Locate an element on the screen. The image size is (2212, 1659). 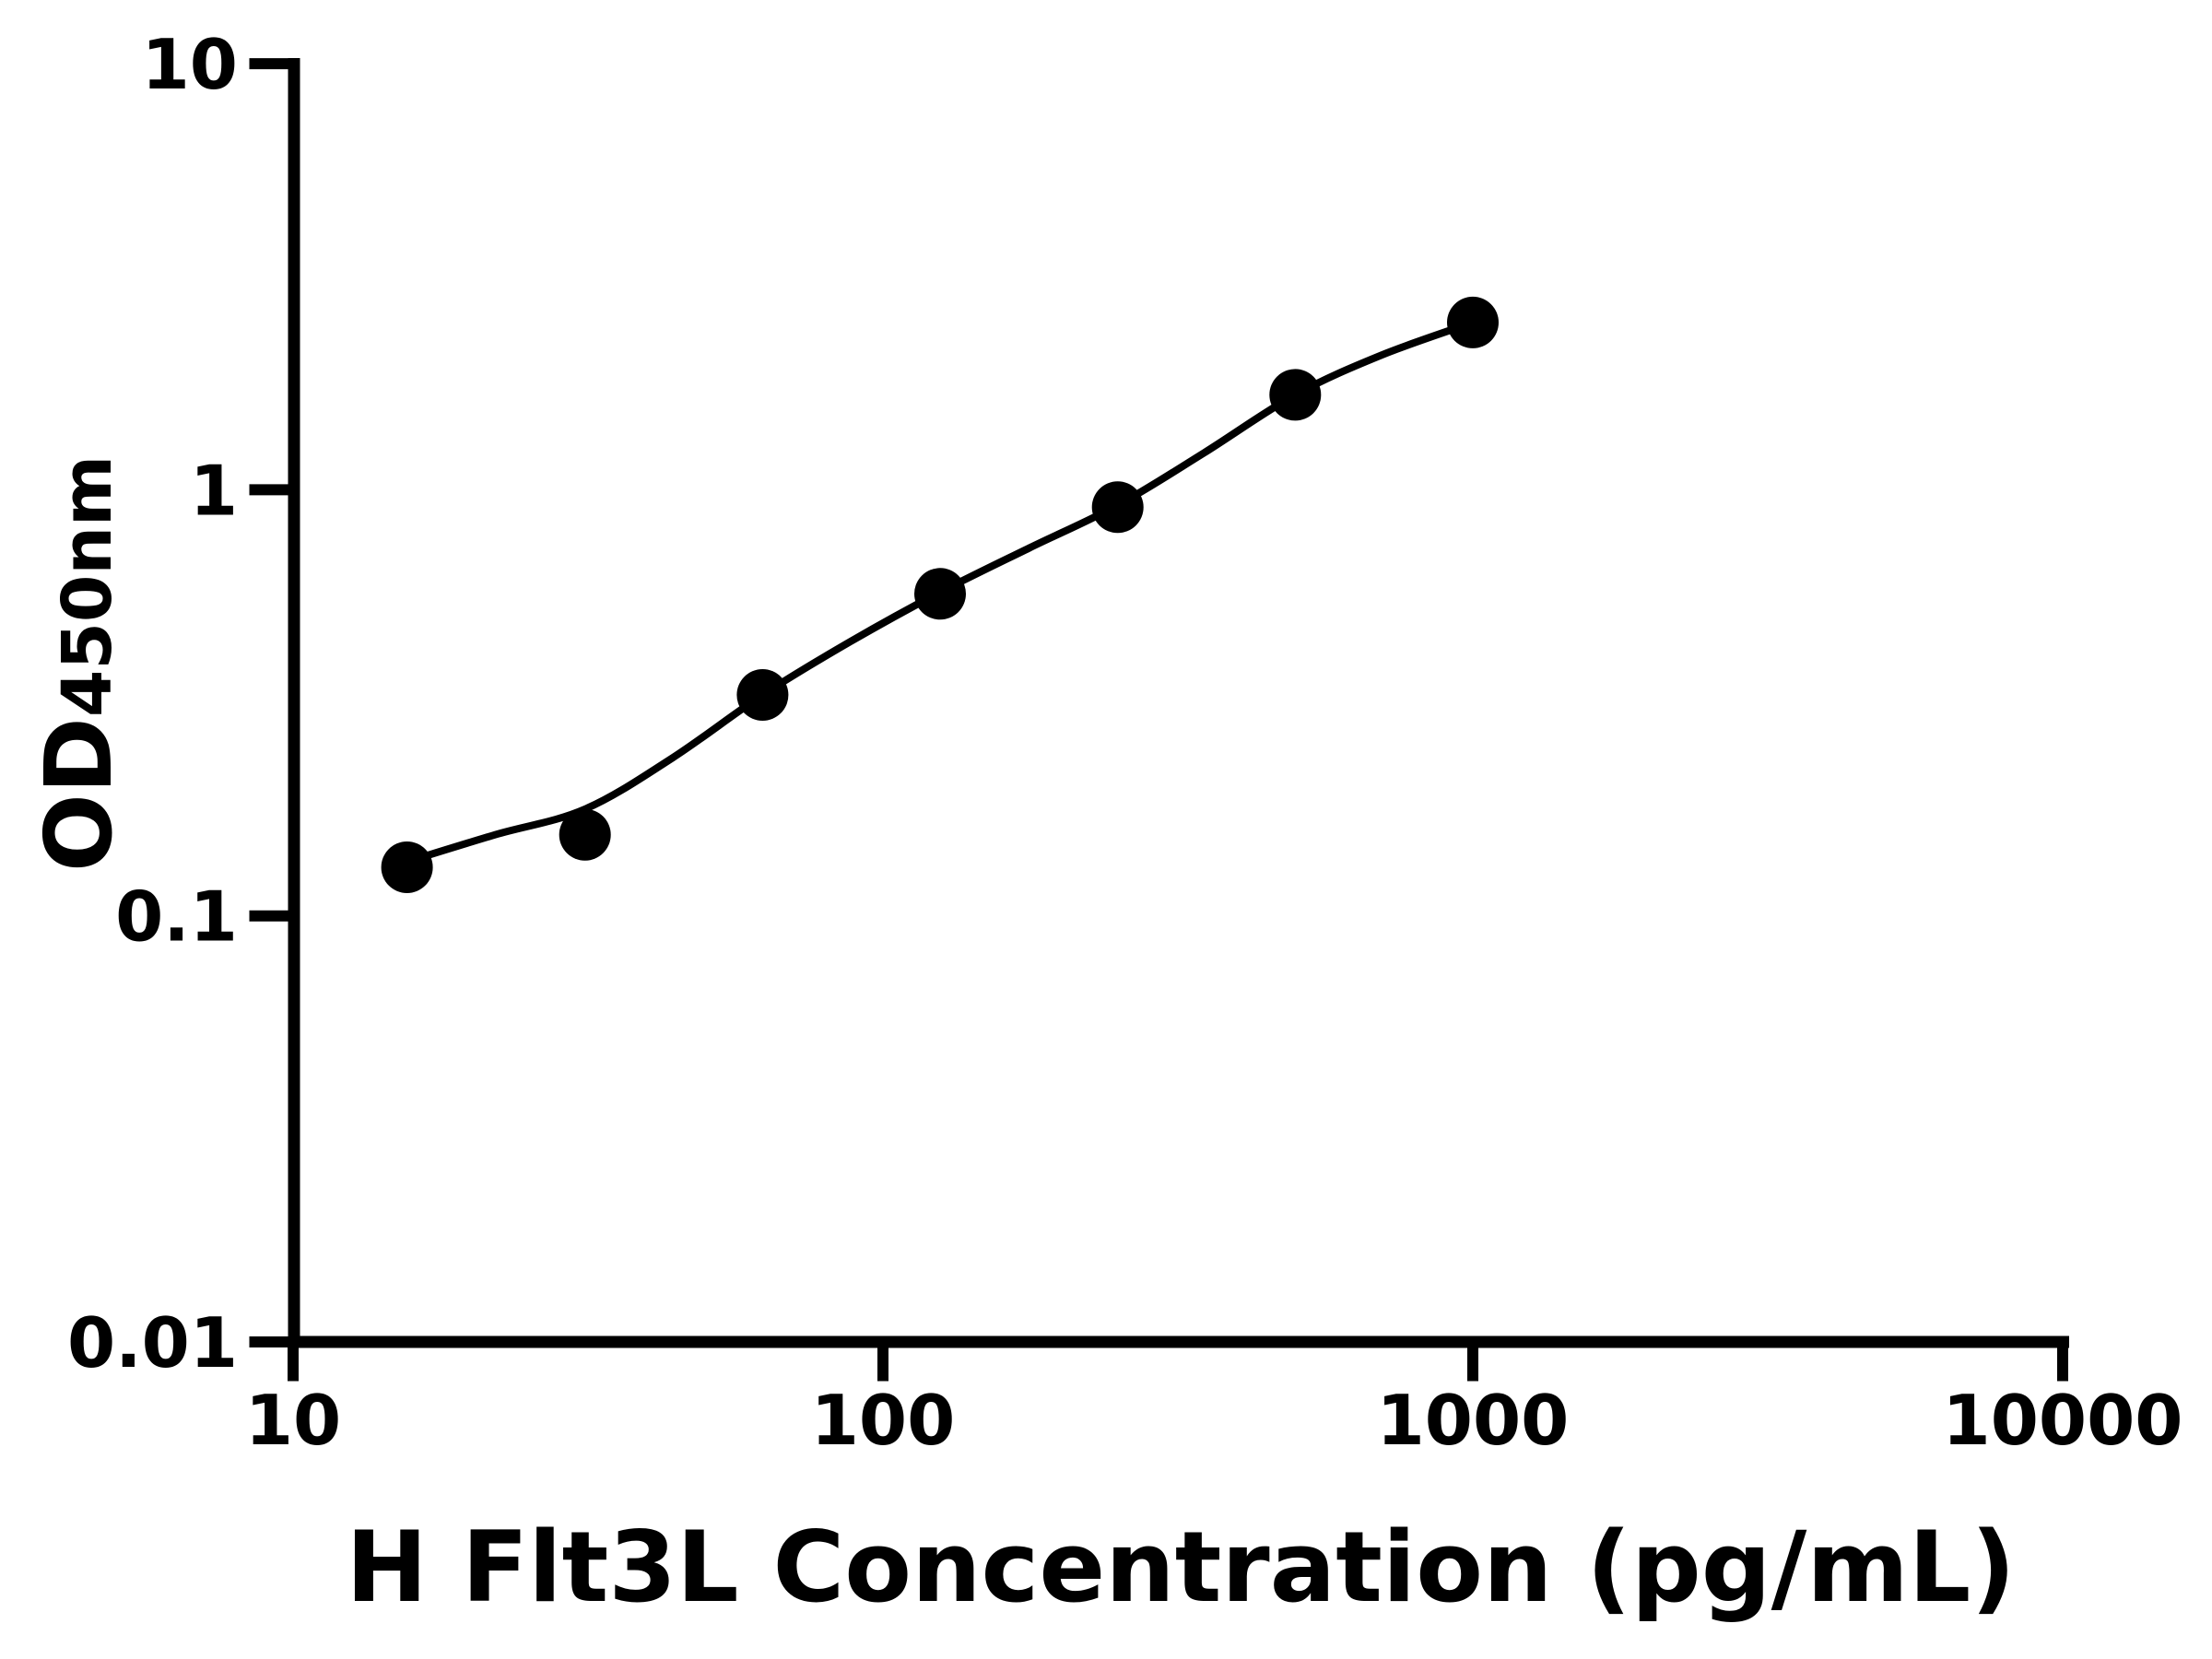
y-tick-label: 1 is located at coordinates (214, 490).